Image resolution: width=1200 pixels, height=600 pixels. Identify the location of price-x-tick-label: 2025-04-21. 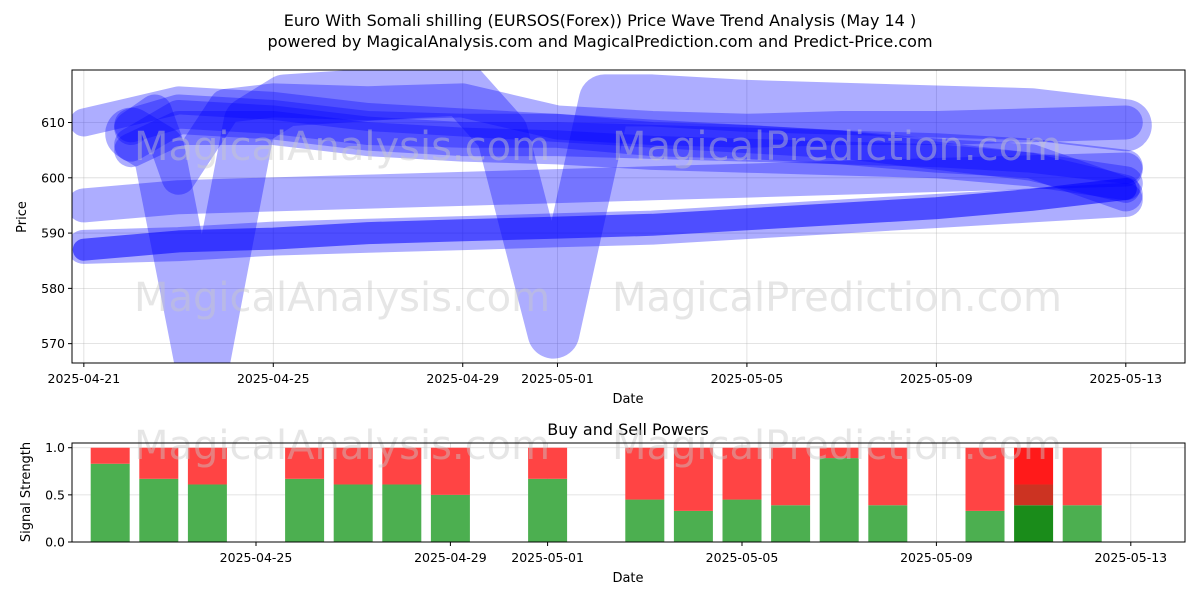
(84, 378).